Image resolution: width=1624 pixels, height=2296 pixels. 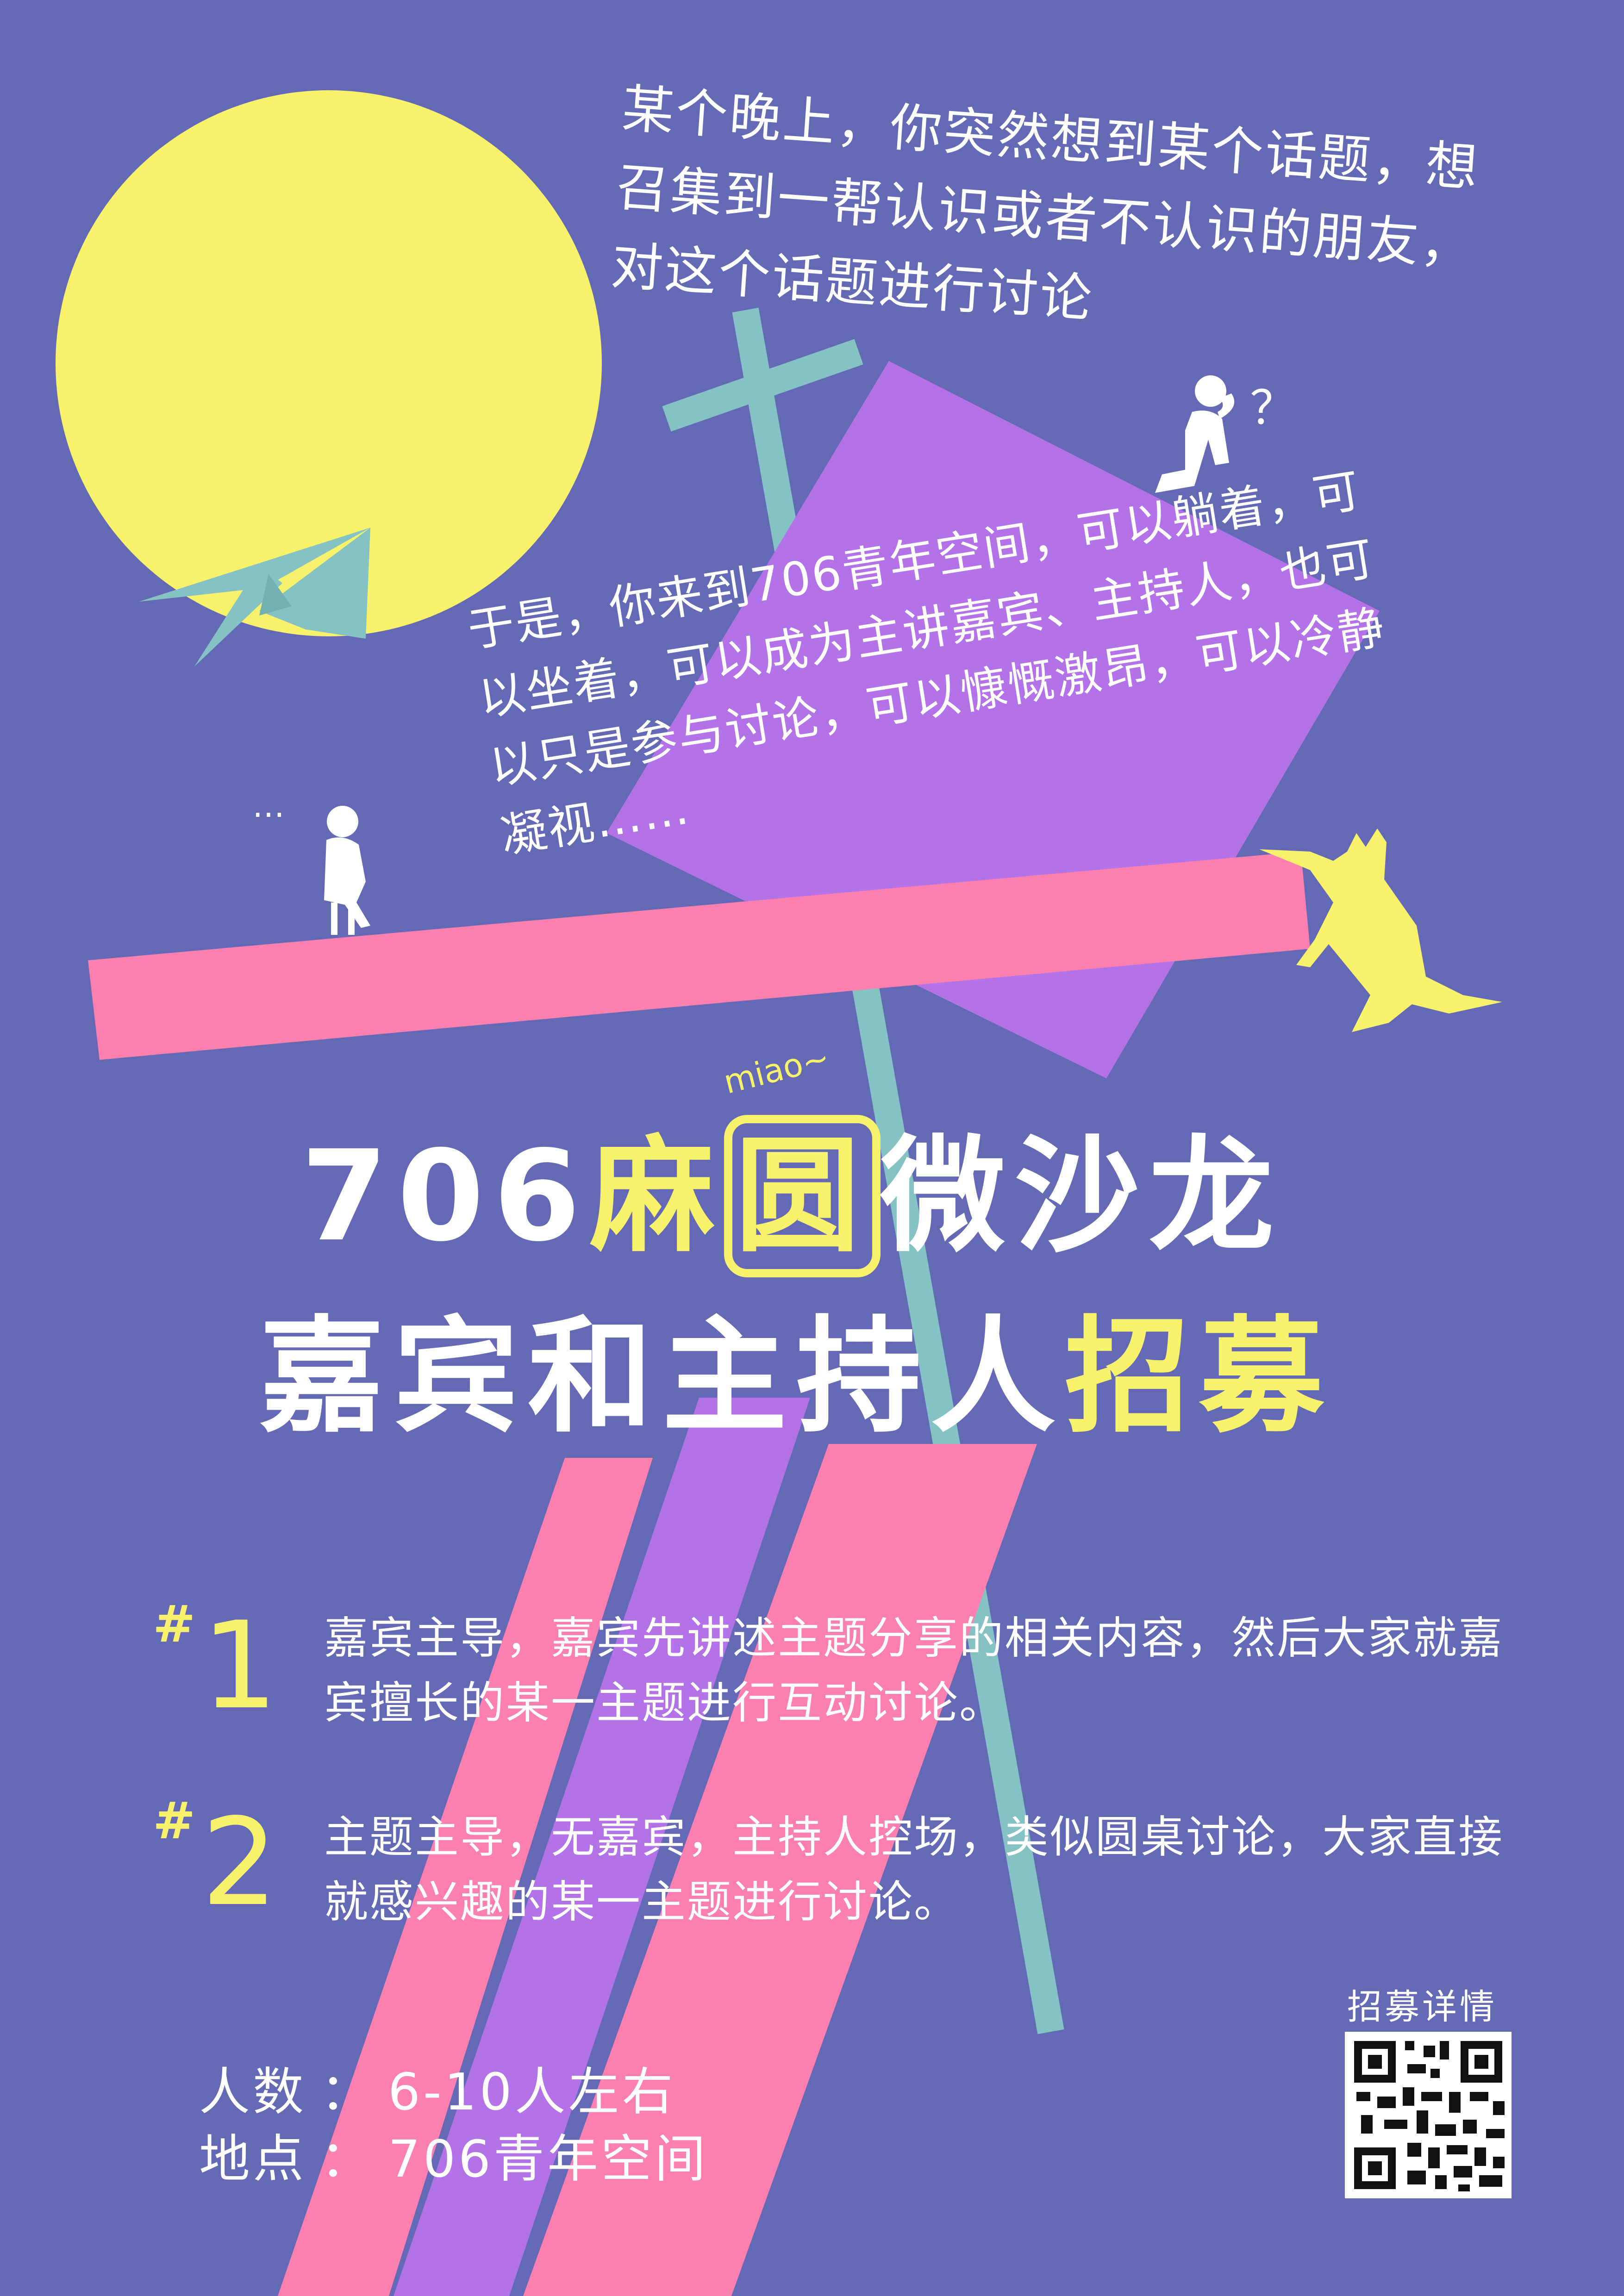 What do you see at coordinates (1199, 1377) in the screenshot?
I see `title-recruit: 招募` at bounding box center [1199, 1377].